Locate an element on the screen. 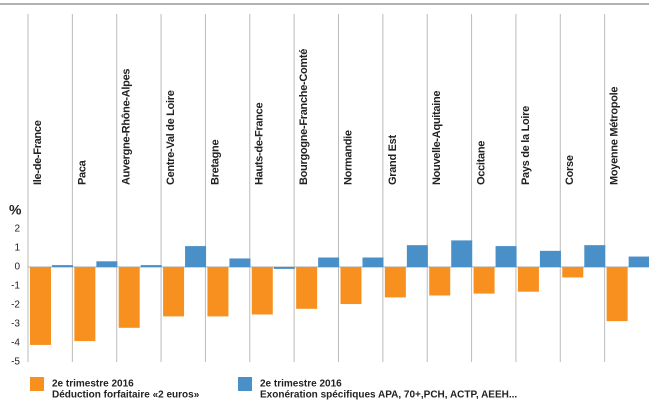  x-tick-label: Auvergne-Rhône-Alpes is located at coordinates (127, 127).